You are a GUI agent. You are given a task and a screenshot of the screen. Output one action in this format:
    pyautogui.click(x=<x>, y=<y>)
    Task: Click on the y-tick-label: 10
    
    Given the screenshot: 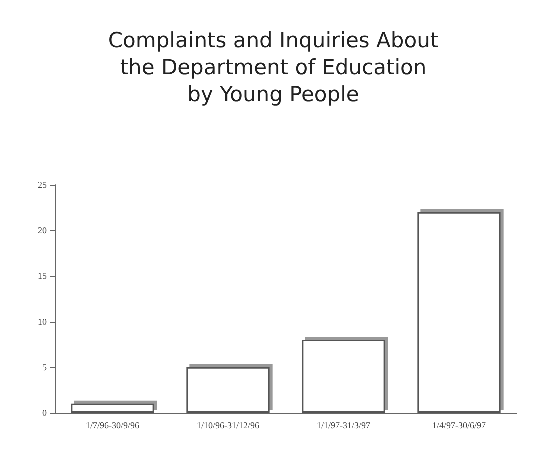 What is the action you would take?
    pyautogui.click(x=43, y=321)
    